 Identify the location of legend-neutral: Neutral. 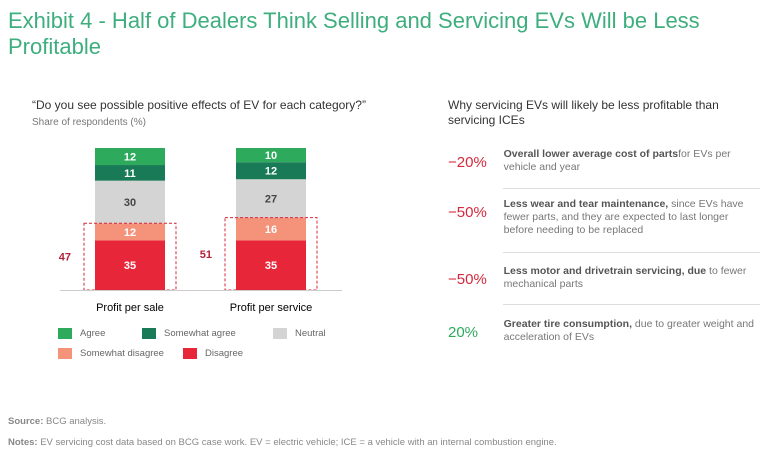
(299, 333).